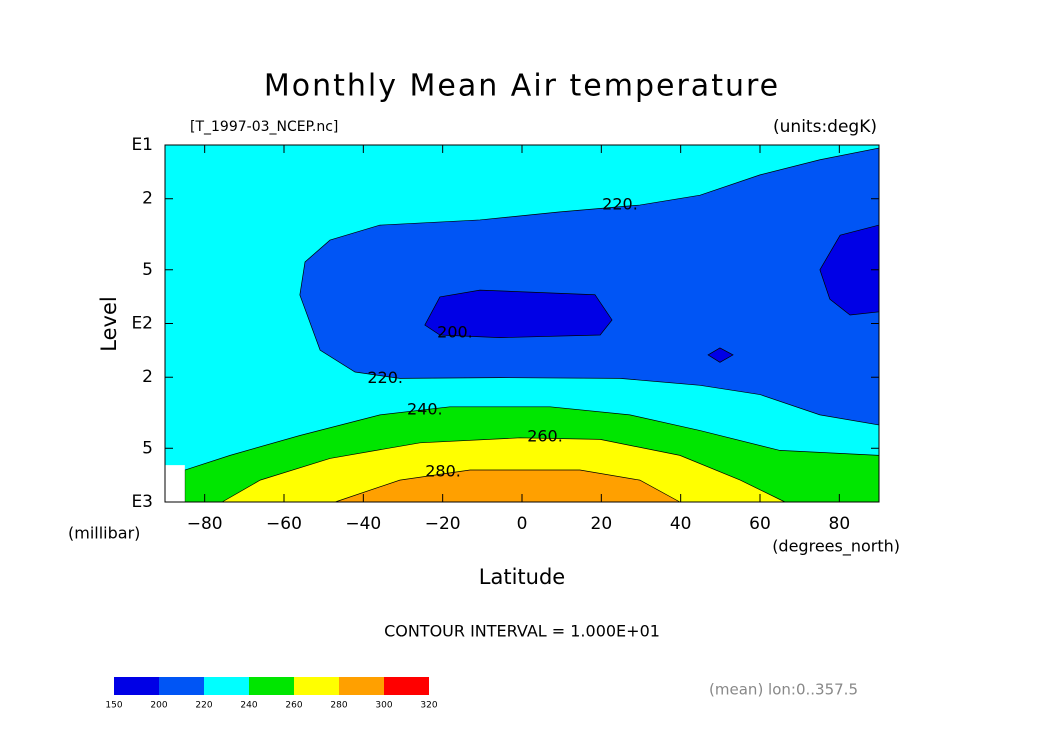 The width and height of the screenshot is (1044, 739). Describe the element at coordinates (142, 502) in the screenshot. I see `y-tick-label: E3` at that location.